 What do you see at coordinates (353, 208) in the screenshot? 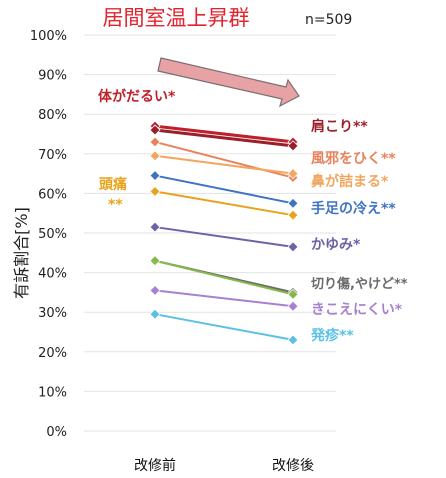
I see `series-label: 手足の冷え**` at bounding box center [353, 208].